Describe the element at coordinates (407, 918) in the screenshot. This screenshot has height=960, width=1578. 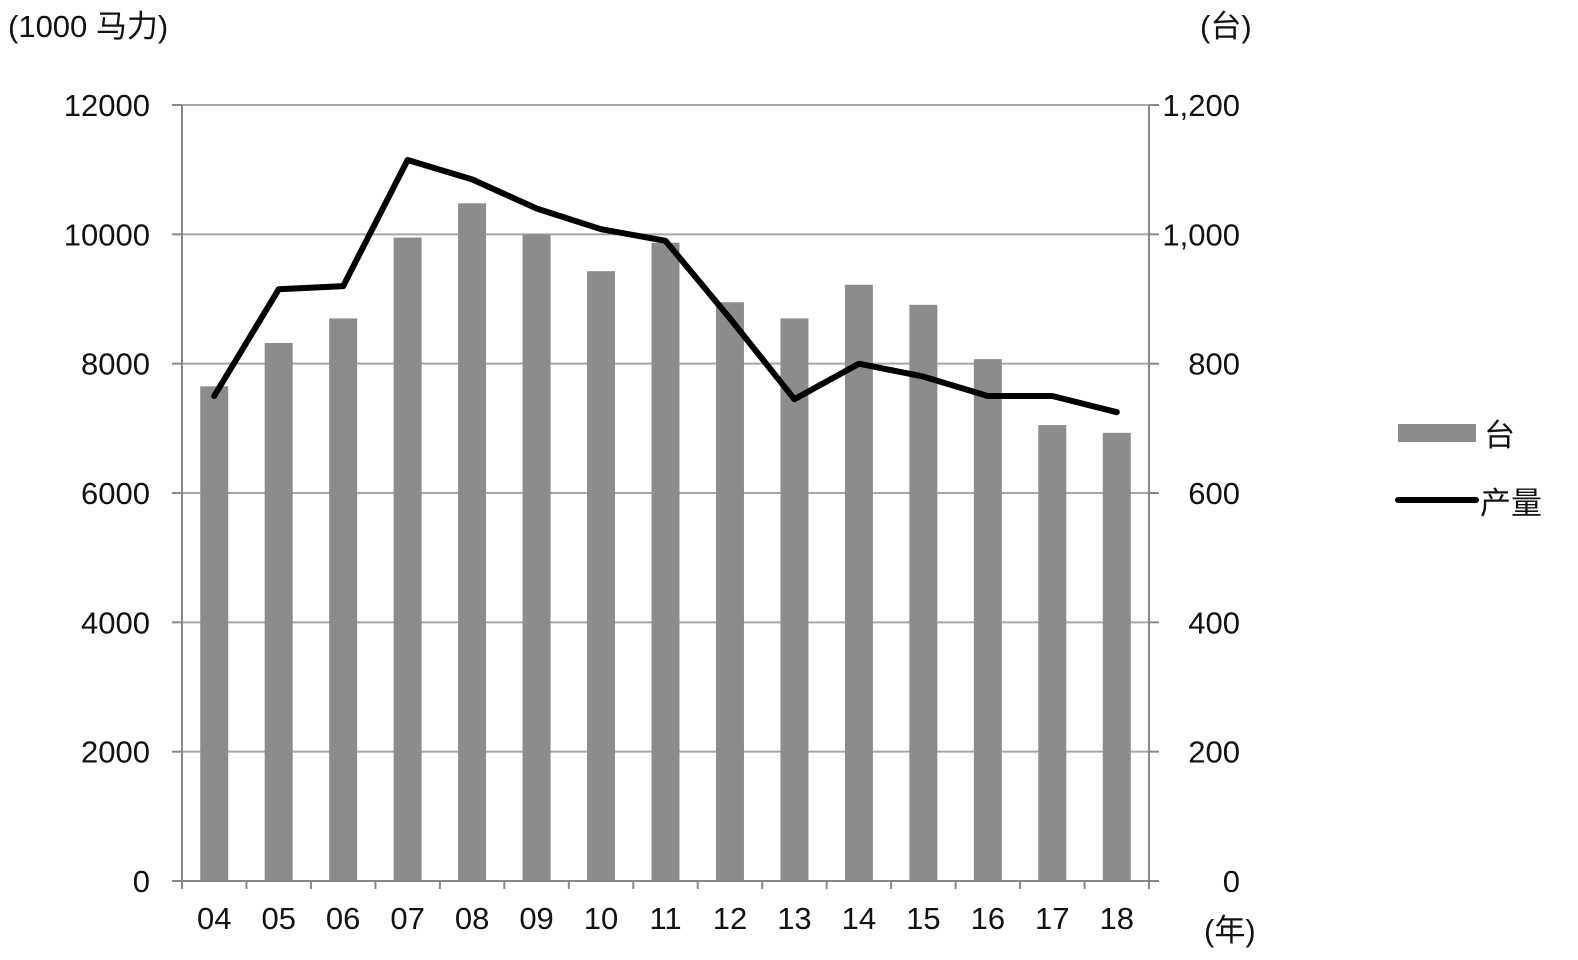
I see `x-tick-label-07: 07` at that location.